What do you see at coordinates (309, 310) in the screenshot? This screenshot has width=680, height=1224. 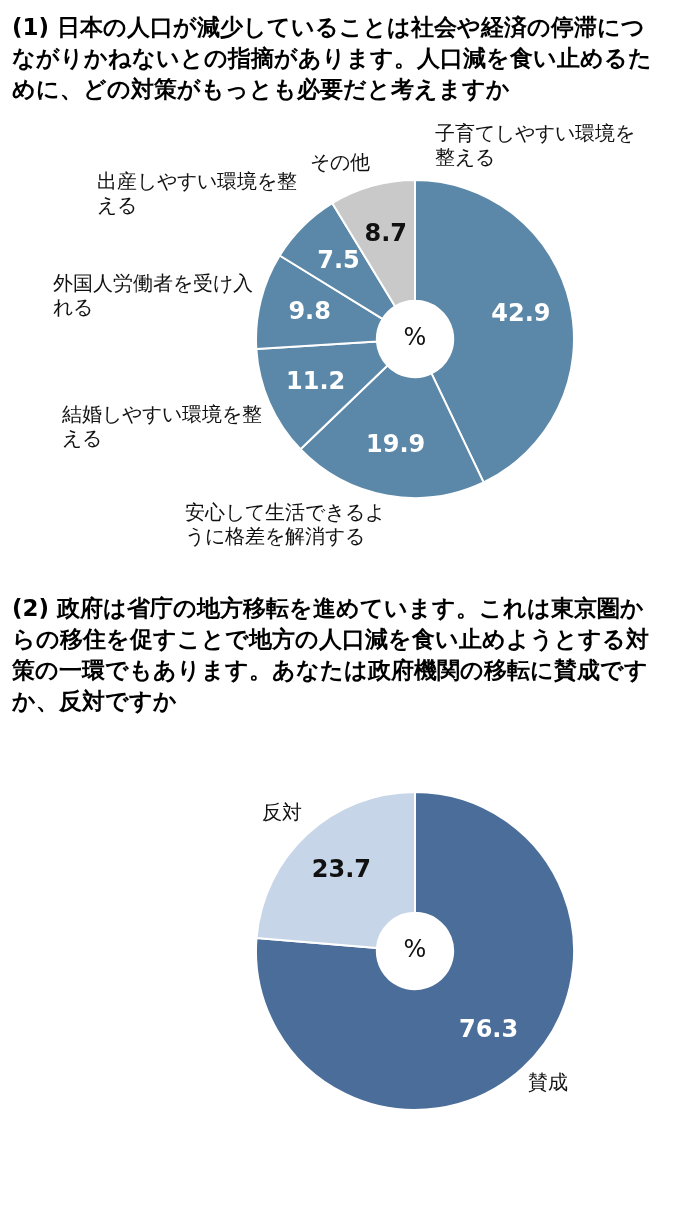 I see `data-label: 9.8` at bounding box center [309, 310].